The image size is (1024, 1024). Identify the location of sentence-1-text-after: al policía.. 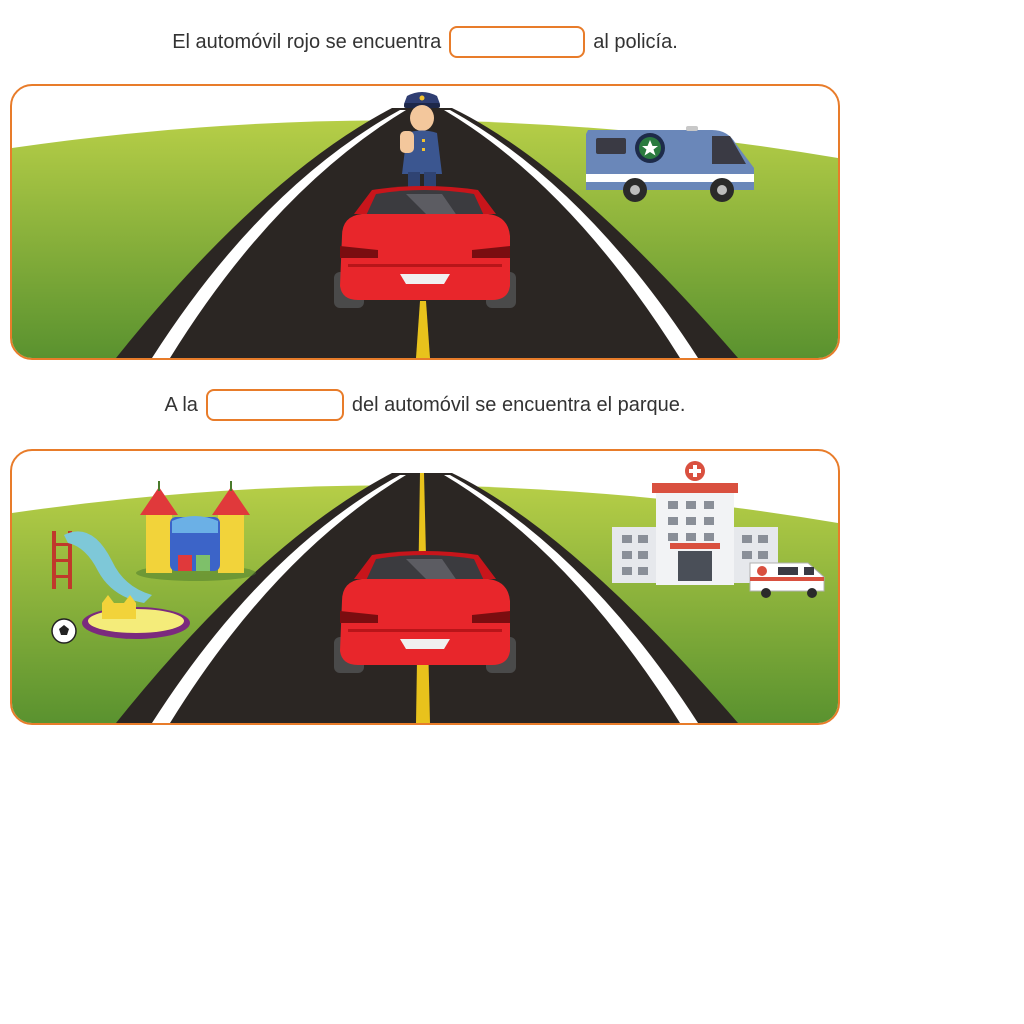
(635, 41).